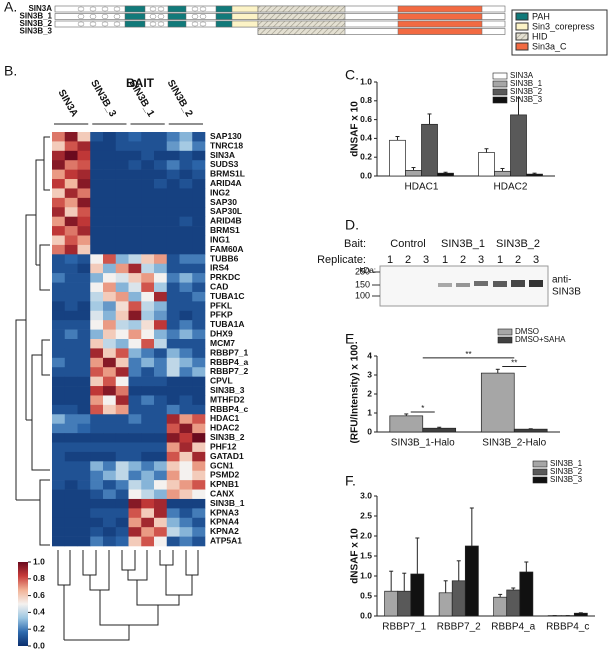 This screenshot has height=651, width=610. Describe the element at coordinates (368, 270) in the screenshot. I see `blot-label: kDa:` at that location.